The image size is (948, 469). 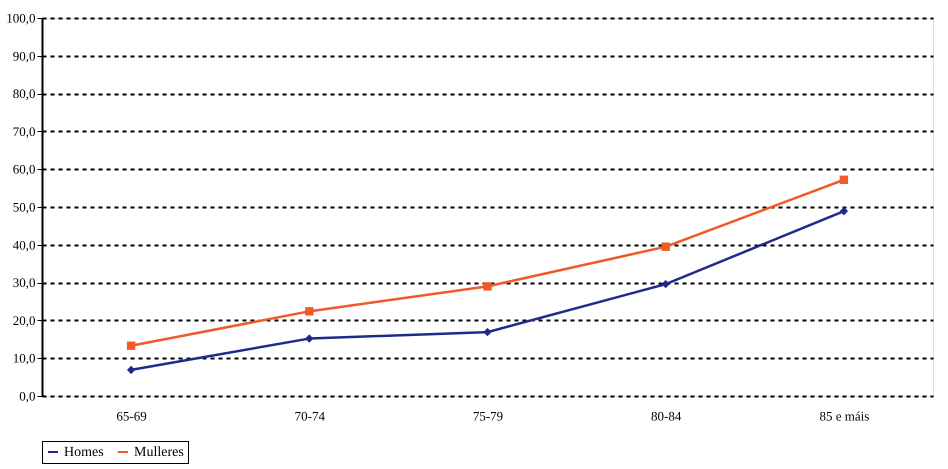 I want to click on y-tick-label: 30,0, so click(x=24, y=282).